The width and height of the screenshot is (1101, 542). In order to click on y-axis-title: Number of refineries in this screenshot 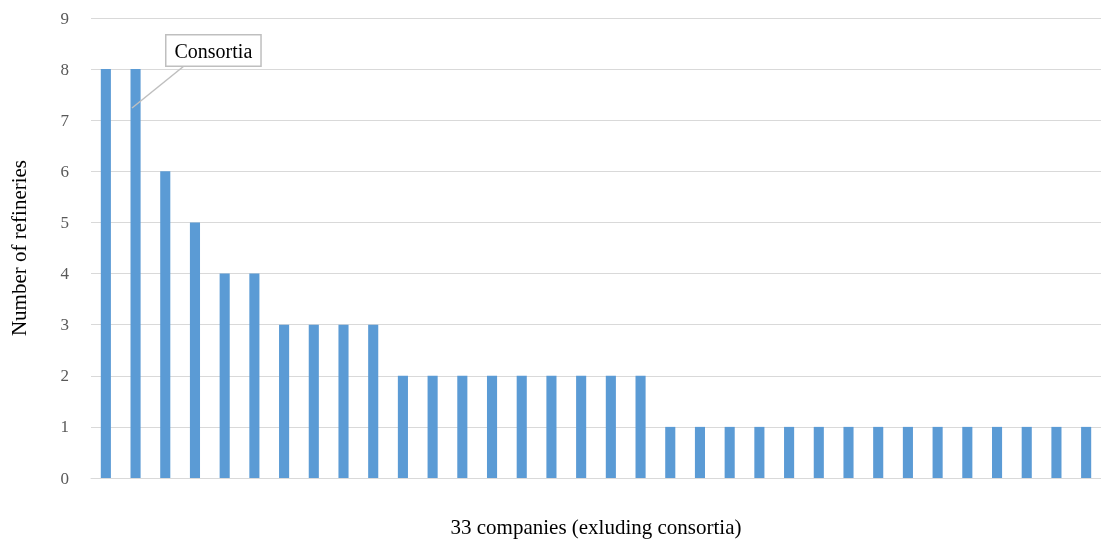, I will do `click(18, 248)`.